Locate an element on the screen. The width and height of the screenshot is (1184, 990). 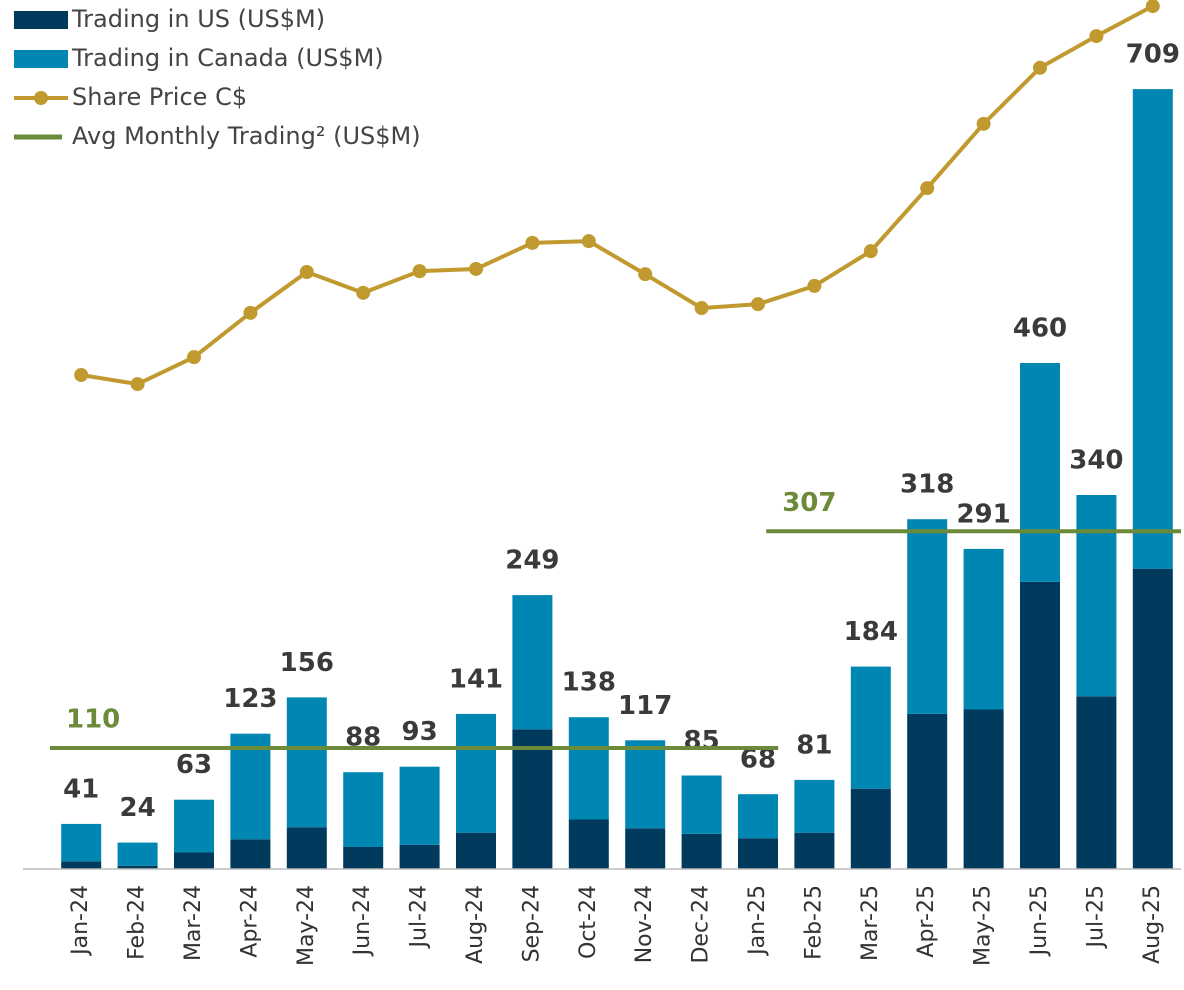
total-label: 156 is located at coordinates (307, 663).